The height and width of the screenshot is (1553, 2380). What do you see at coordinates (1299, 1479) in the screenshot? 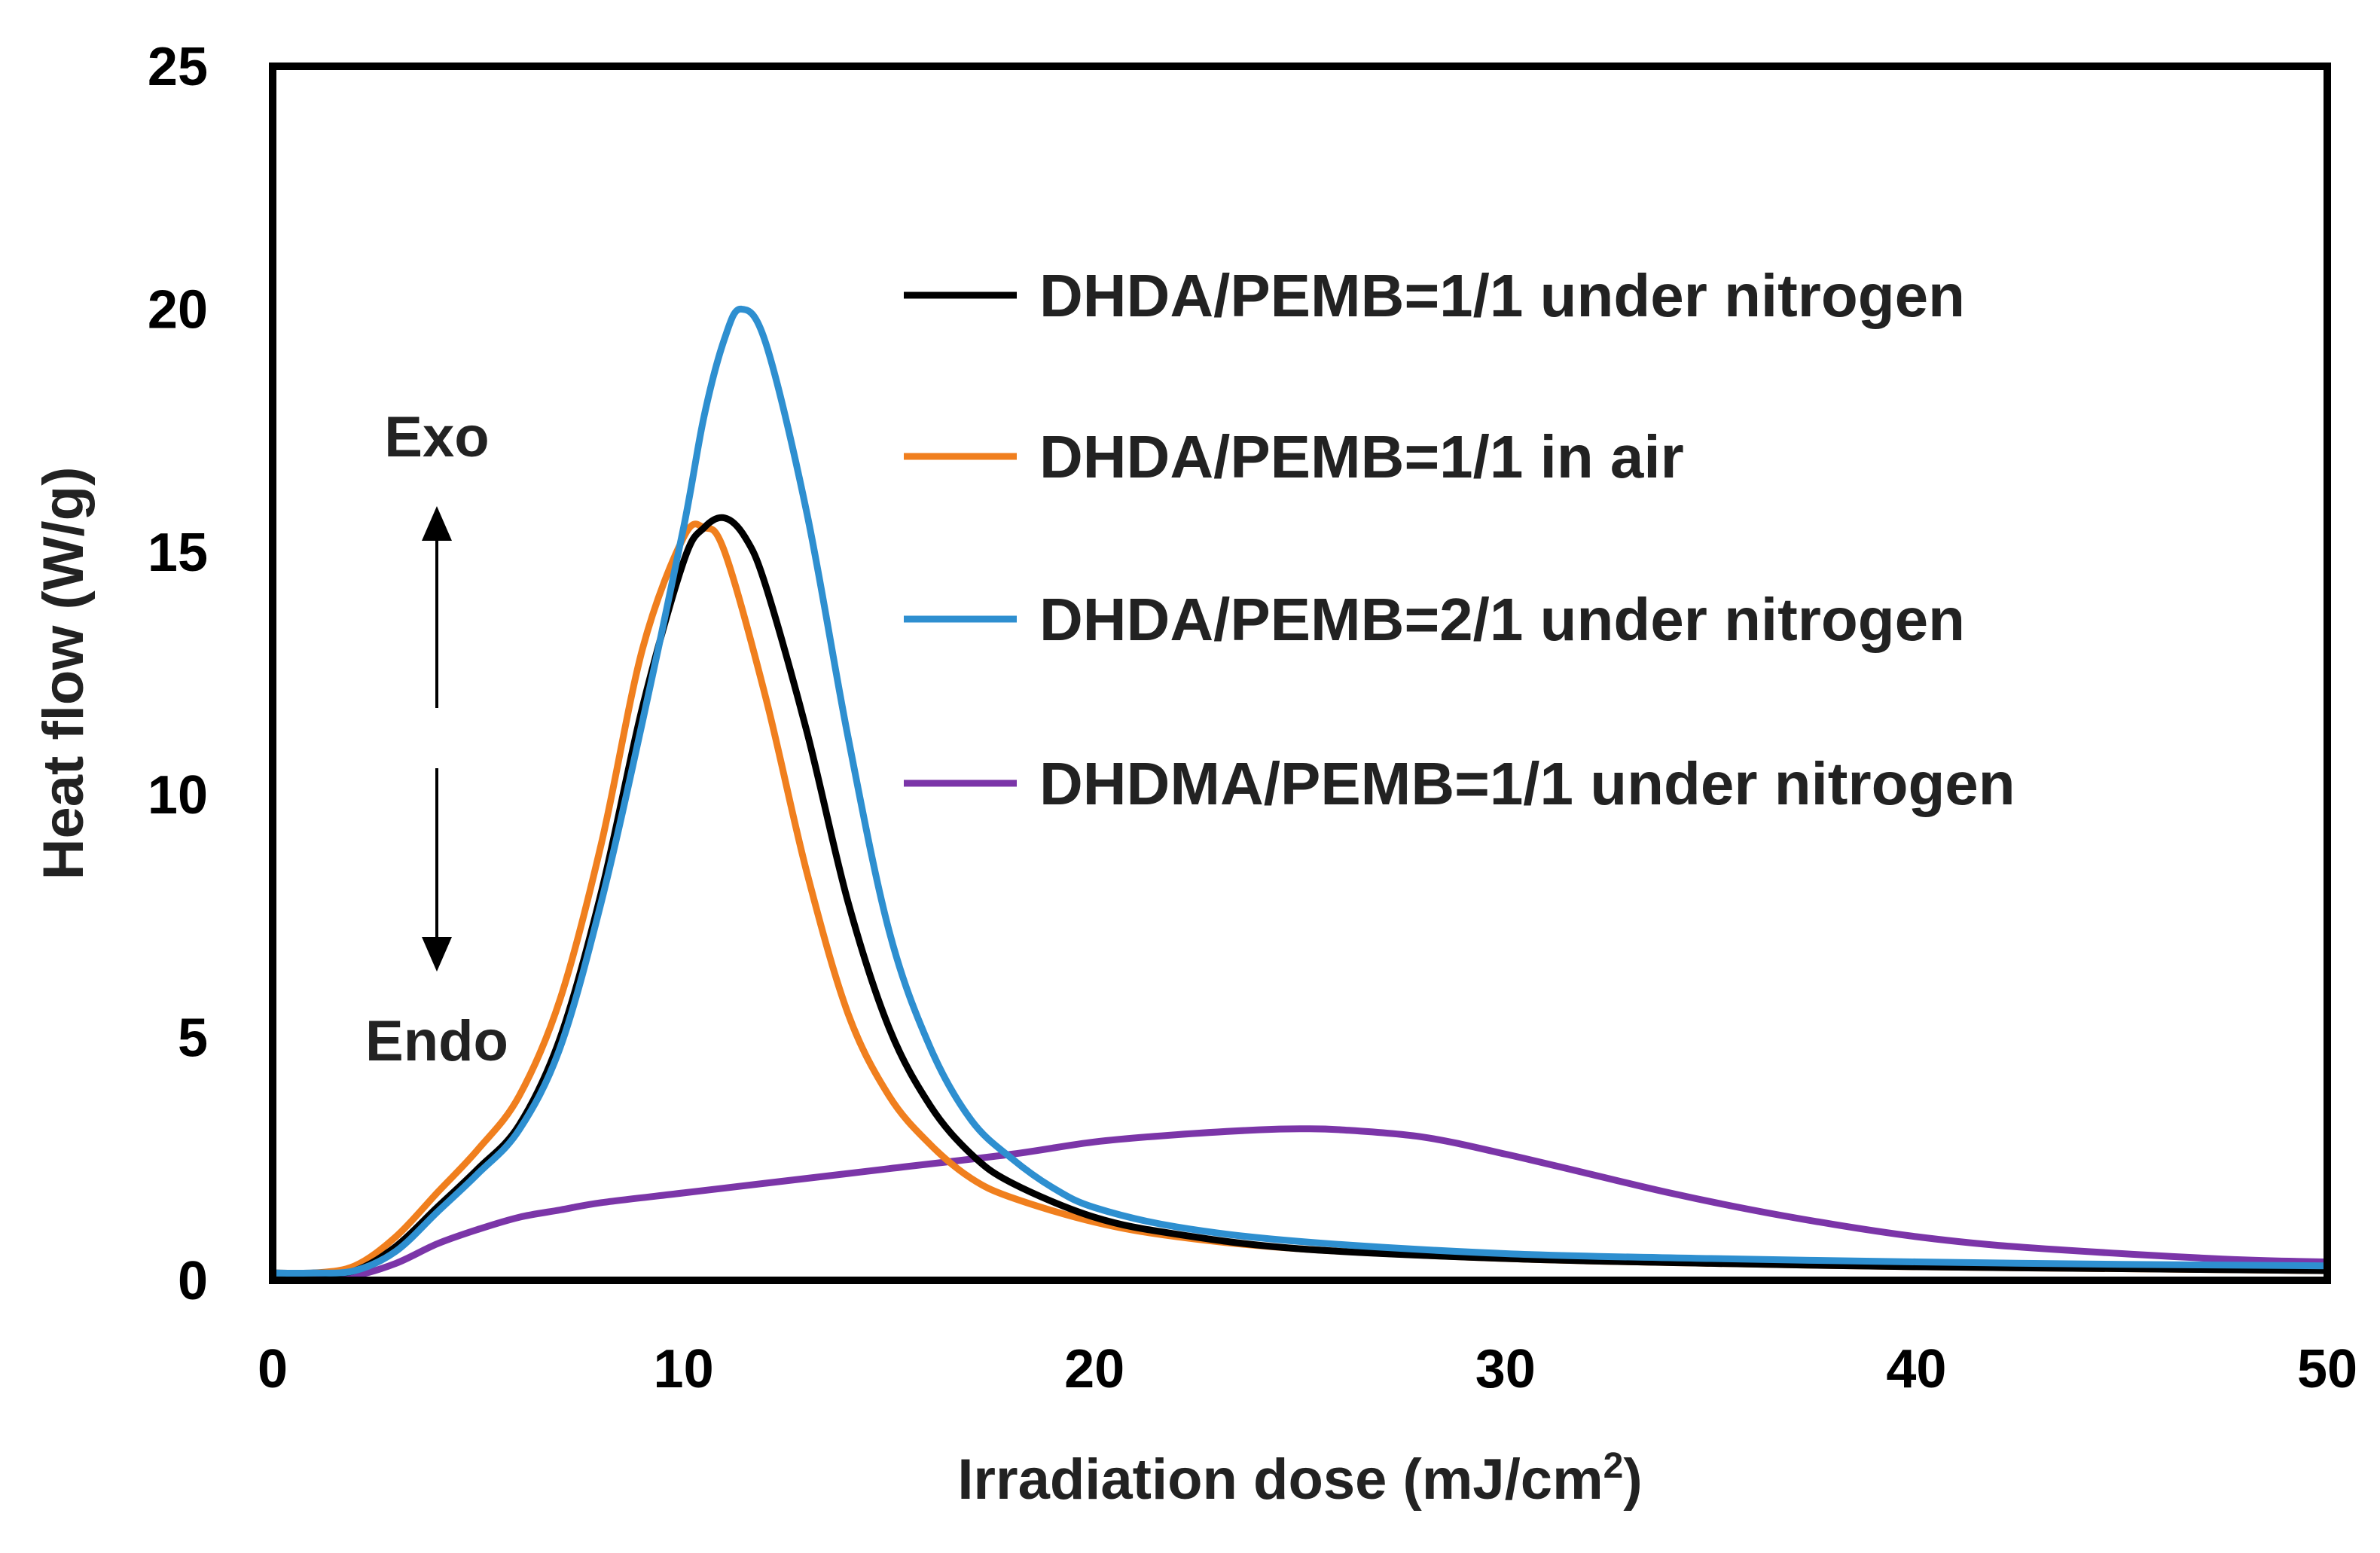
I see `x-axis-title: Irradiation dose (mJ/cm2)` at bounding box center [1299, 1479].